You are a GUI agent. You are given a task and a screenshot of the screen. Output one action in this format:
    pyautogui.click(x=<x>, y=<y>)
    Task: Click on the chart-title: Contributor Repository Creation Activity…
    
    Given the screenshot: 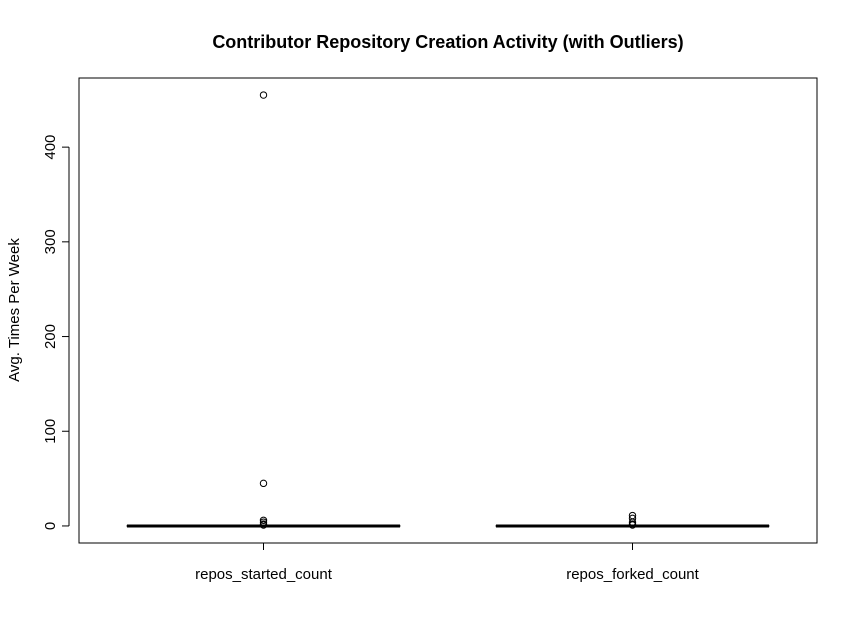 What is the action you would take?
    pyautogui.click(x=447, y=42)
    